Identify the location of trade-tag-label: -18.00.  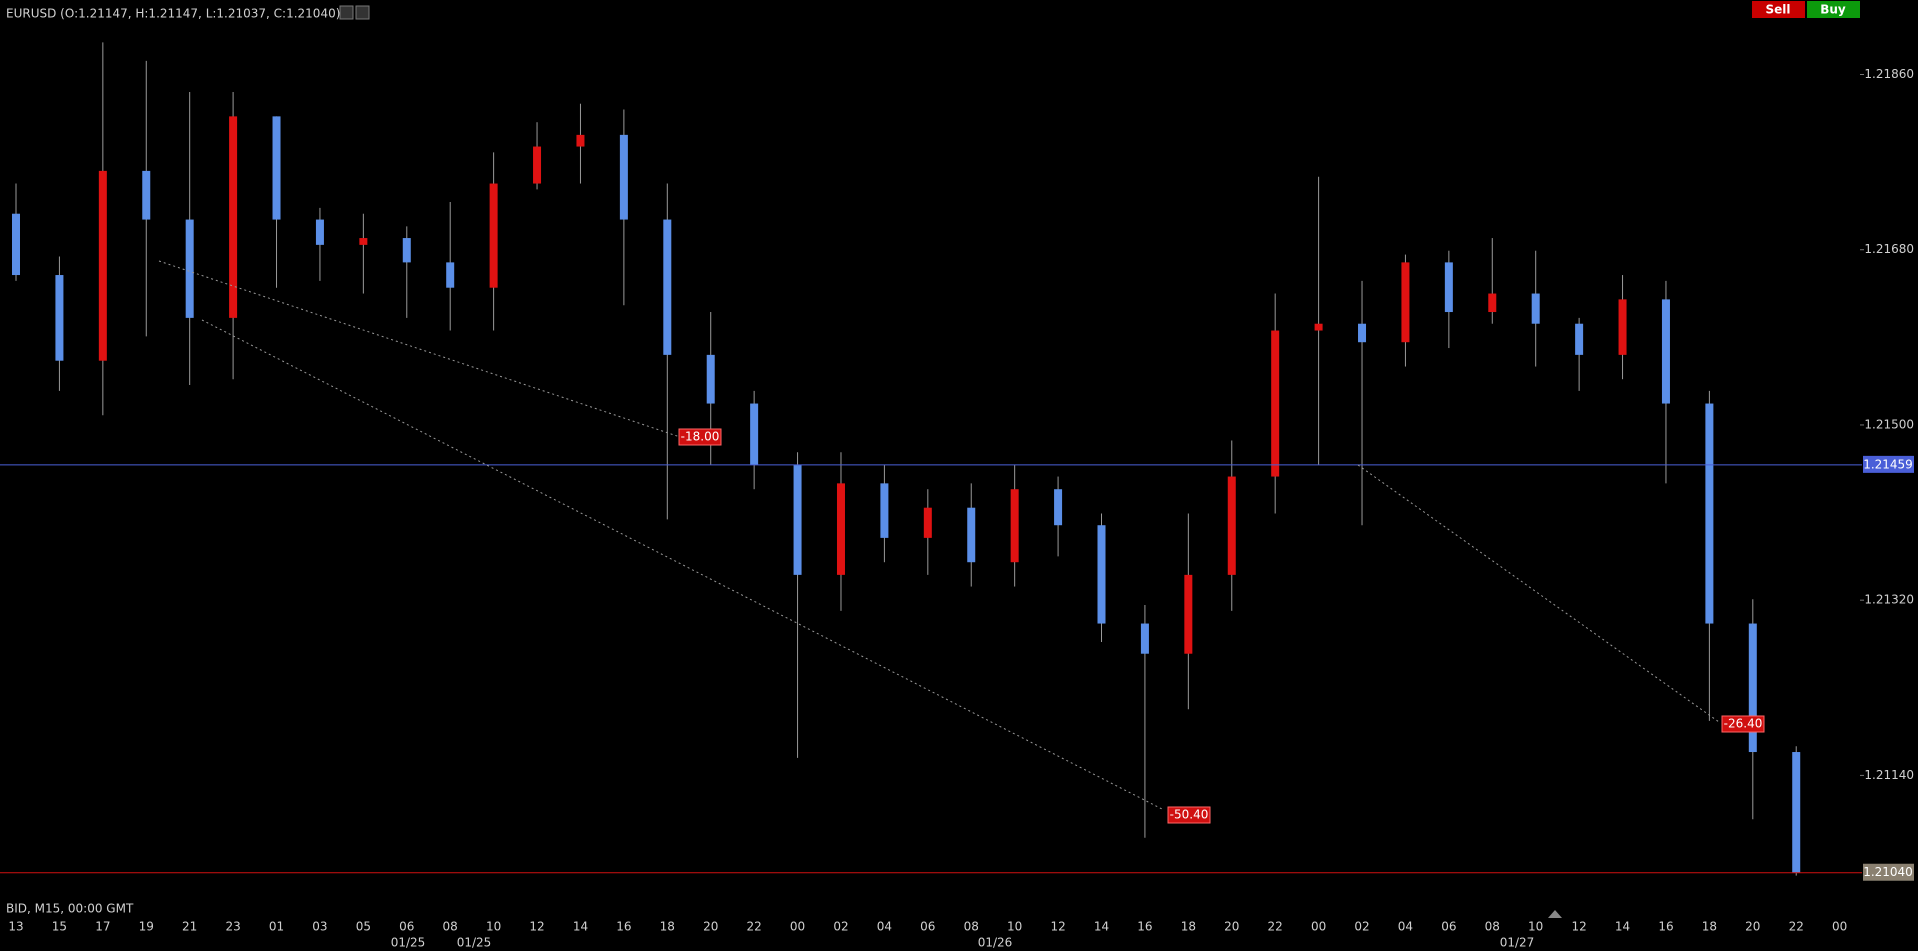
(700, 437).